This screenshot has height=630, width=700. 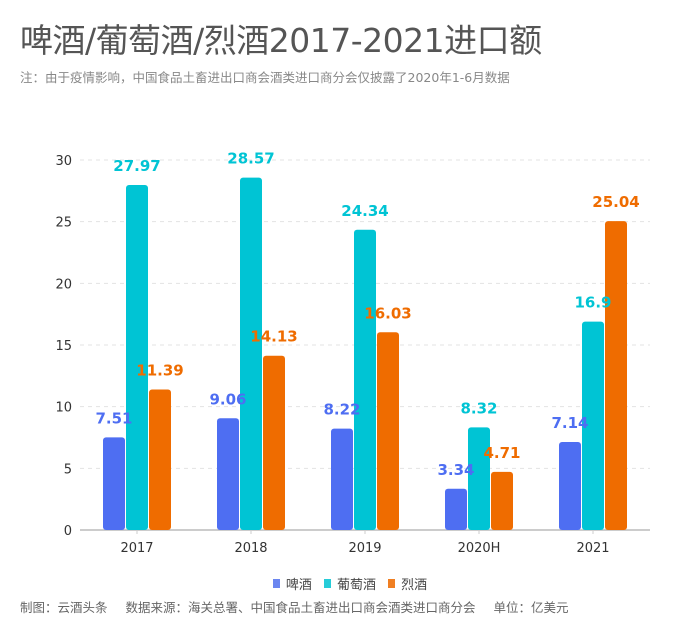 I want to click on x-tick-label: 2018, so click(x=250, y=548).